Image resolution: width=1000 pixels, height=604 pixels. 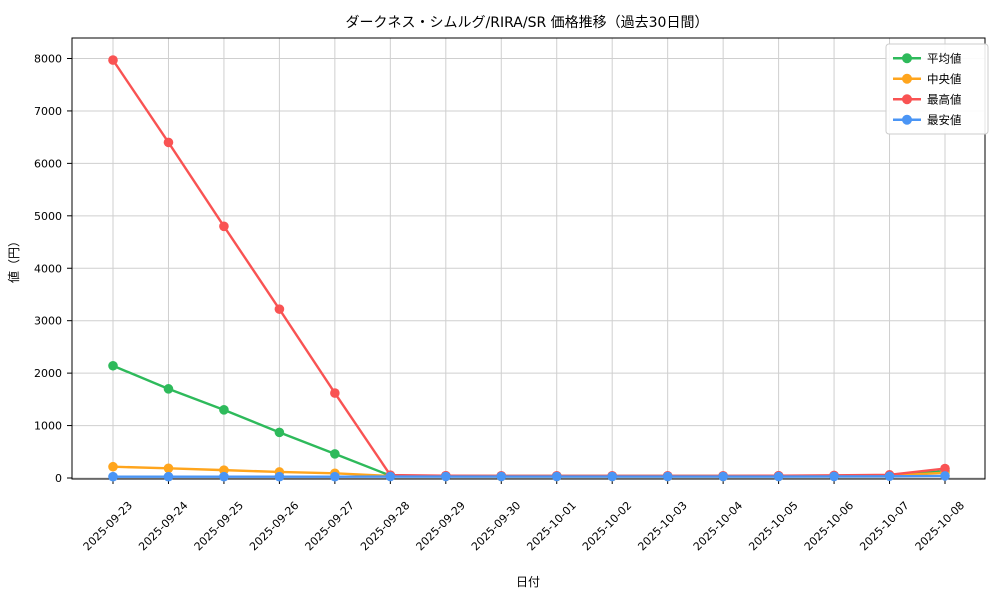 What do you see at coordinates (529, 476) in the screenshot?
I see `series-line-最安値` at bounding box center [529, 476].